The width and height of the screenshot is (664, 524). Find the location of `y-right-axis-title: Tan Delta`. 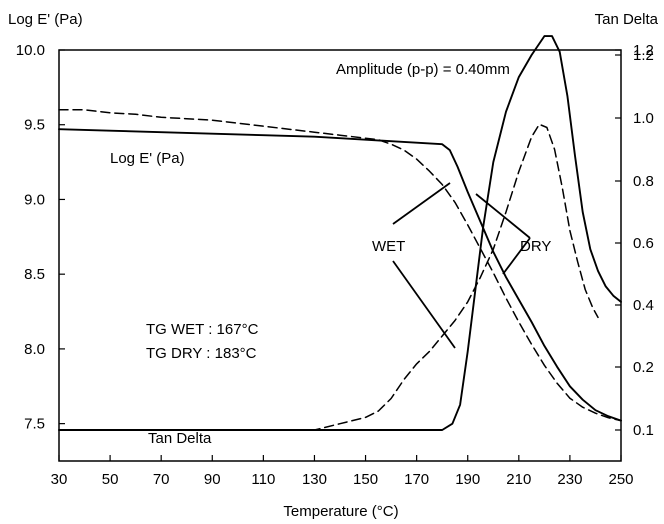

y-right-axis-title: Tan Delta is located at coordinates (627, 19).